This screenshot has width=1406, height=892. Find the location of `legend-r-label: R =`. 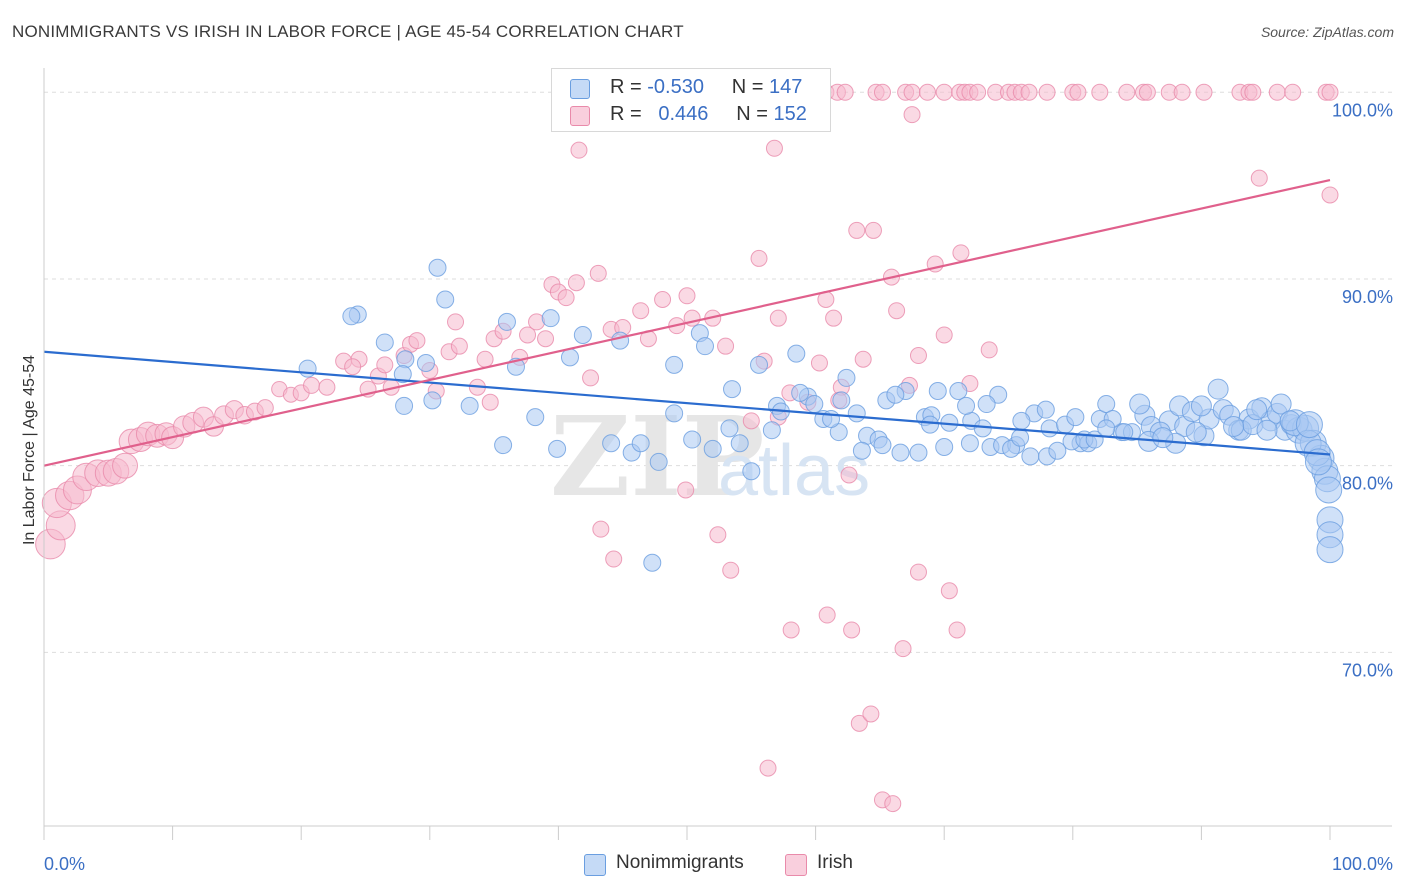

legend-r-label: R = is located at coordinates (626, 114).